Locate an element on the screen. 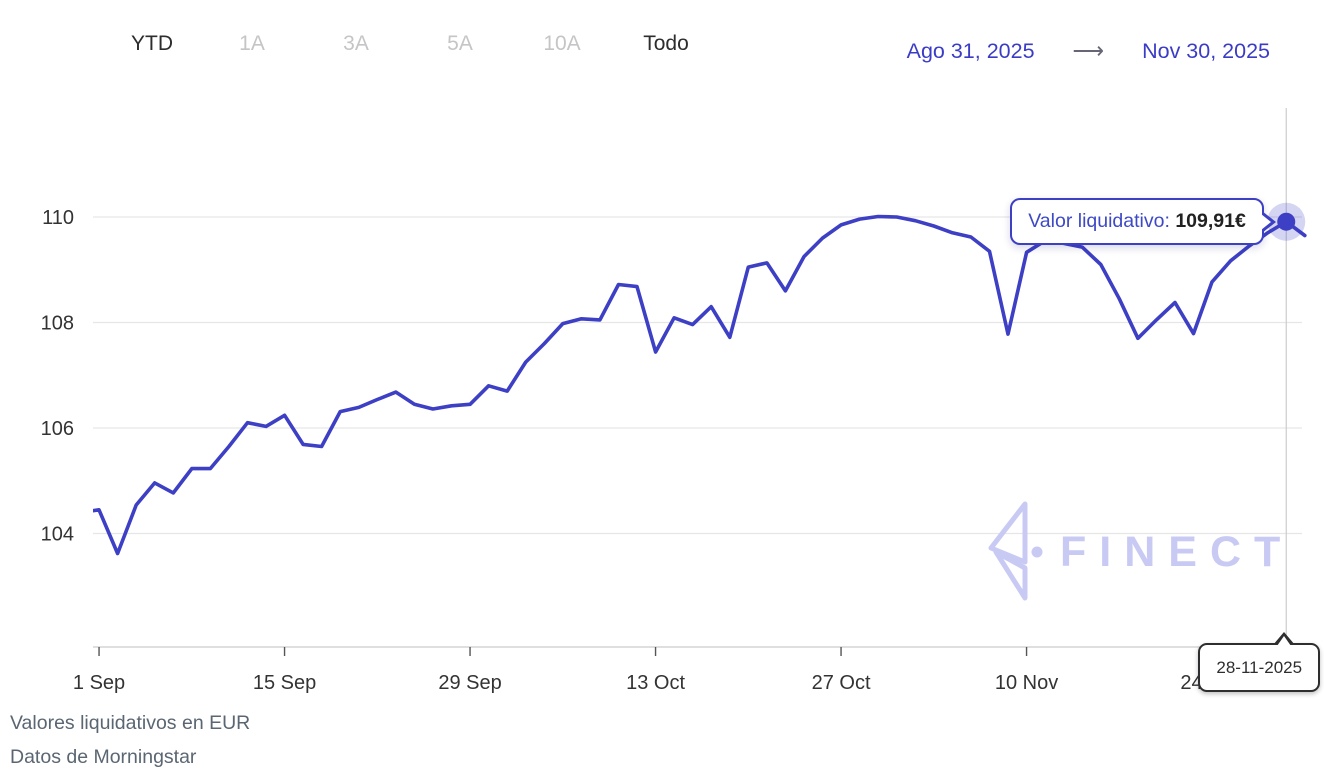 The image size is (1324, 774). hover-marker is located at coordinates (1286, 221).